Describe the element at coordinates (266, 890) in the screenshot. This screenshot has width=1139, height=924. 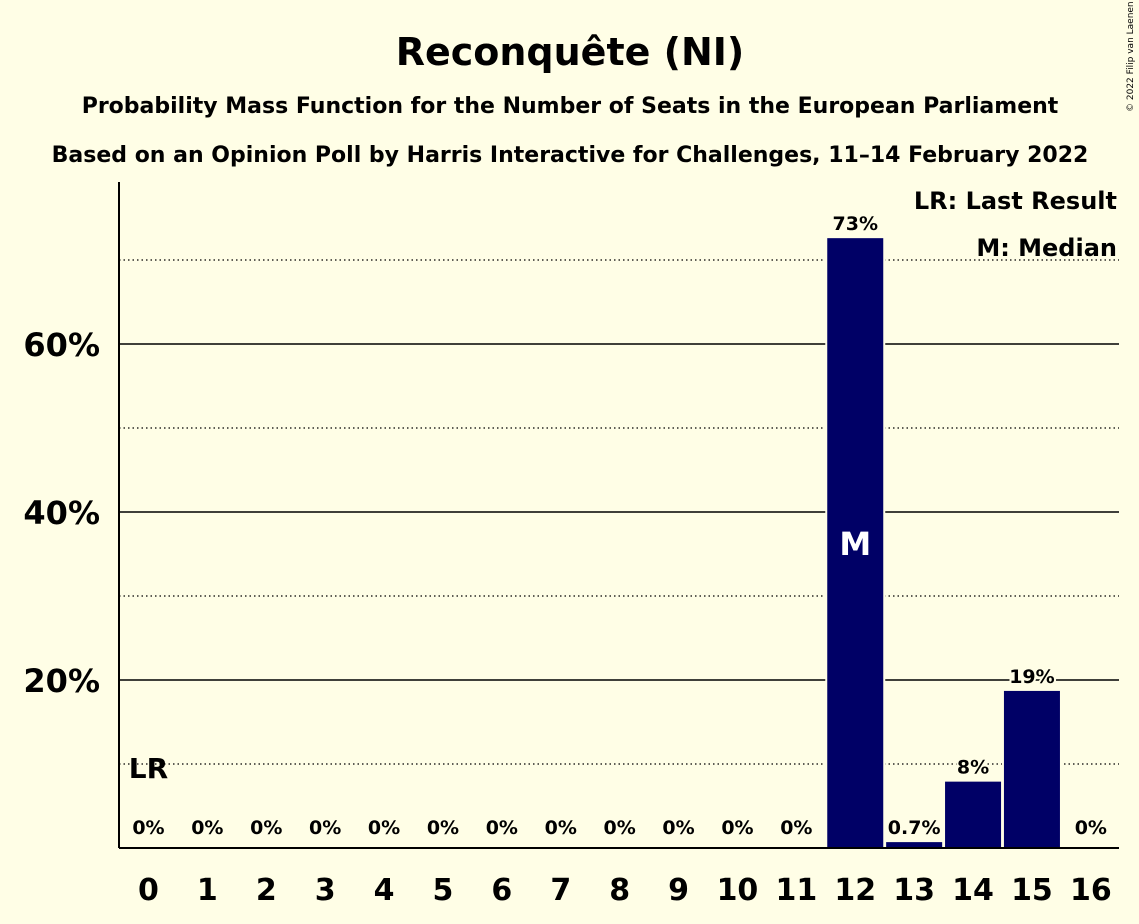
I see `x-tick-label: 2` at that location.